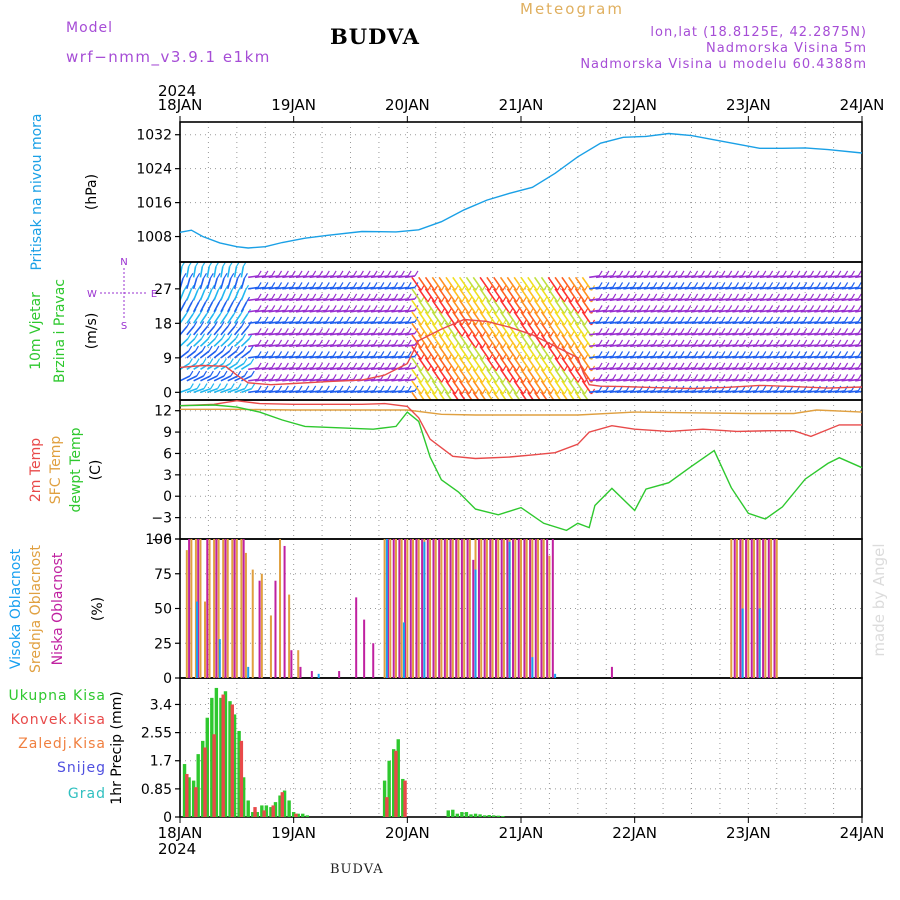 The height and width of the screenshot is (900, 900). What do you see at coordinates (167, 476) in the screenshot?
I see `ytick-label: 3` at bounding box center [167, 476].